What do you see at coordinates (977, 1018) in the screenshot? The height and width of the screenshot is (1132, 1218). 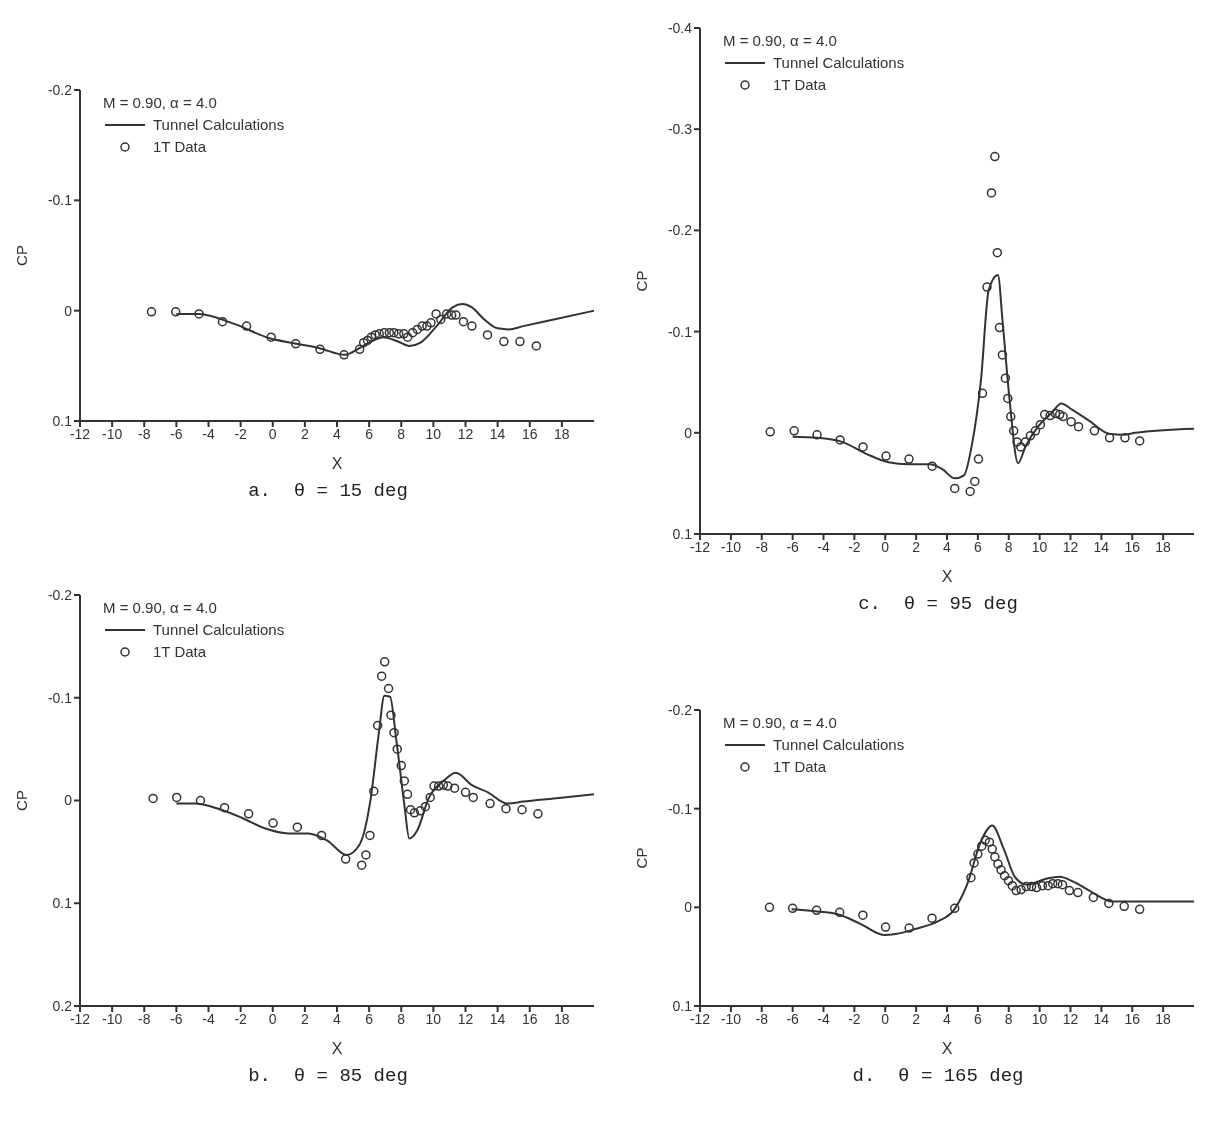 I see `x-tick-label: 6` at bounding box center [977, 1018].